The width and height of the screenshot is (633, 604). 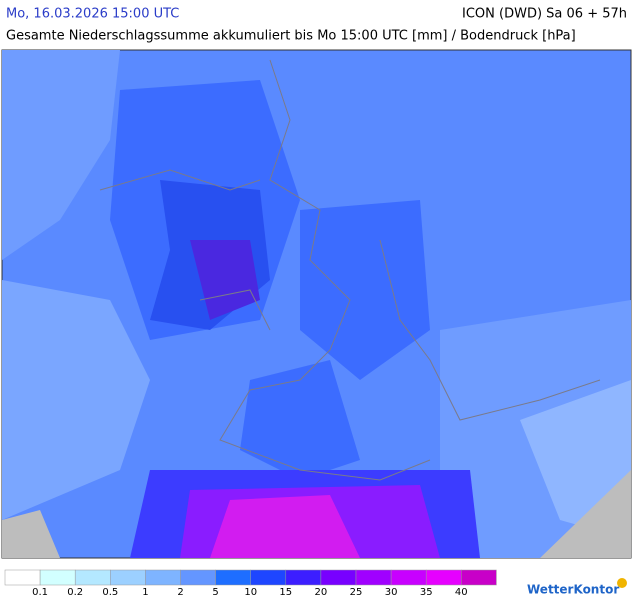 I want to click on logo: WetterKontor, so click(x=573, y=590).